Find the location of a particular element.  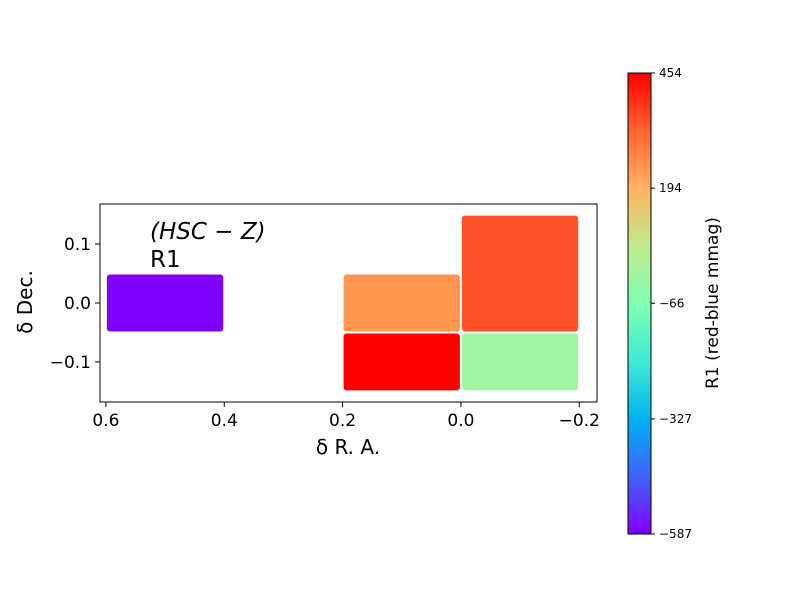

y-tick-label: 0.0 is located at coordinates (77, 304).